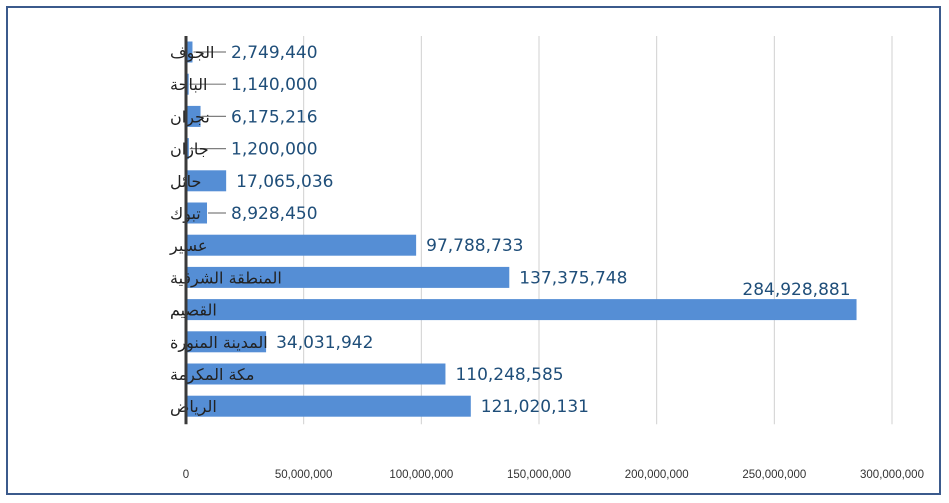 This screenshot has height=503, width=949. I want to click on category-label: القصيم, so click(193, 310).